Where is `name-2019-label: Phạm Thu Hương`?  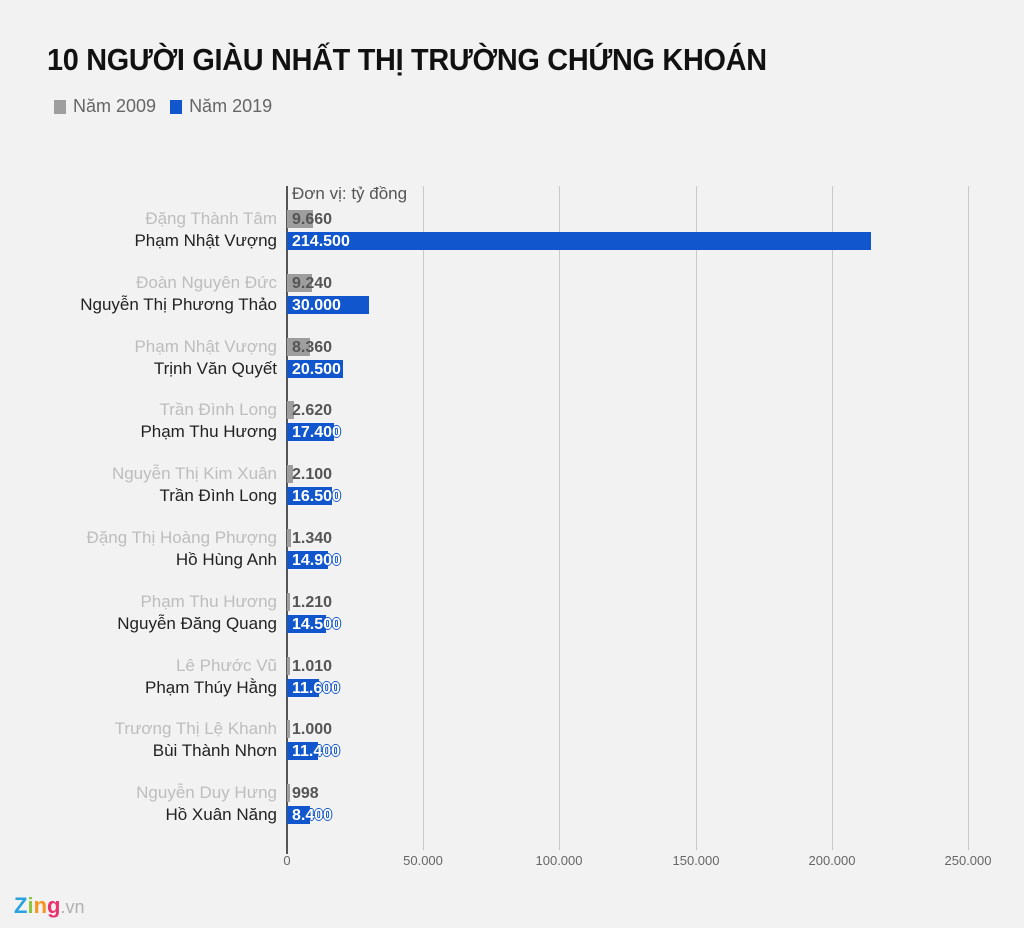 name-2019-label: Phạm Thu Hương is located at coordinates (208, 431).